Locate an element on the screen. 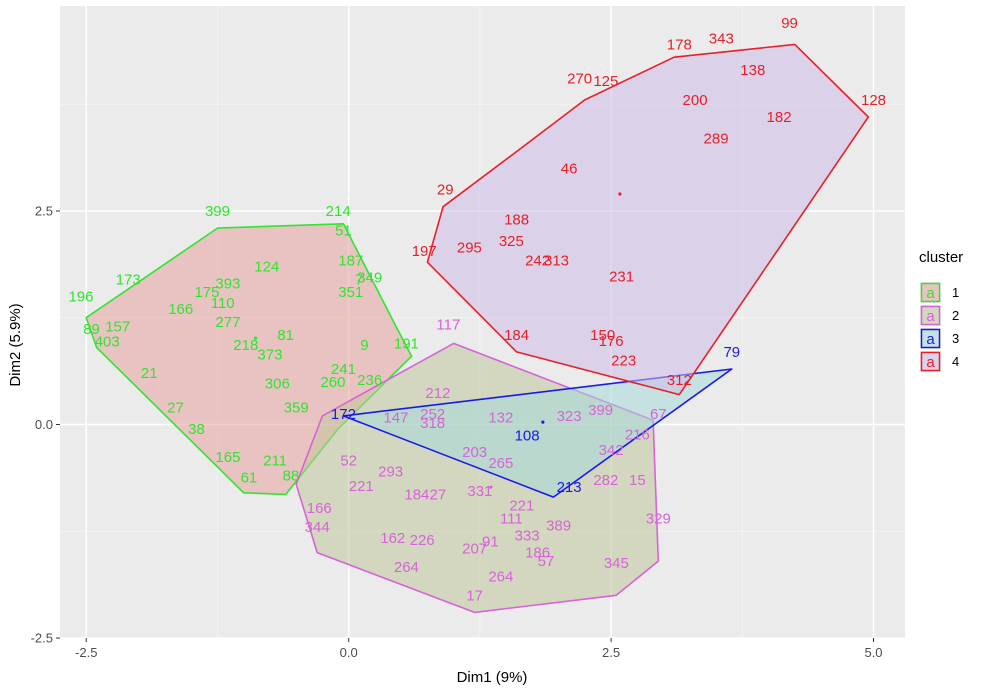  cluster-4-point-label: 182 is located at coordinates (779, 117).